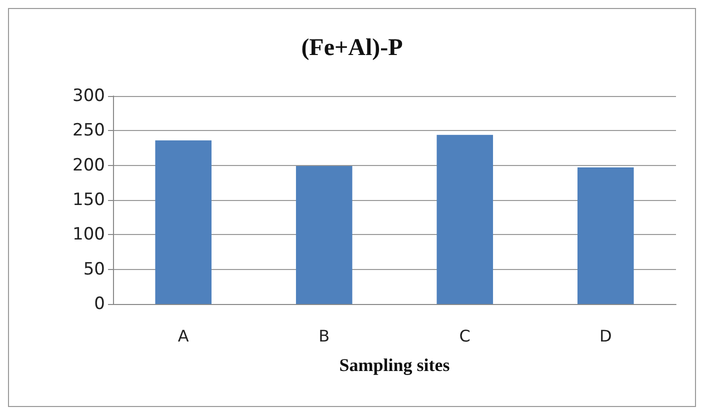 The image size is (704, 415). What do you see at coordinates (94, 269) in the screenshot?
I see `y-tick-label: 50` at bounding box center [94, 269].